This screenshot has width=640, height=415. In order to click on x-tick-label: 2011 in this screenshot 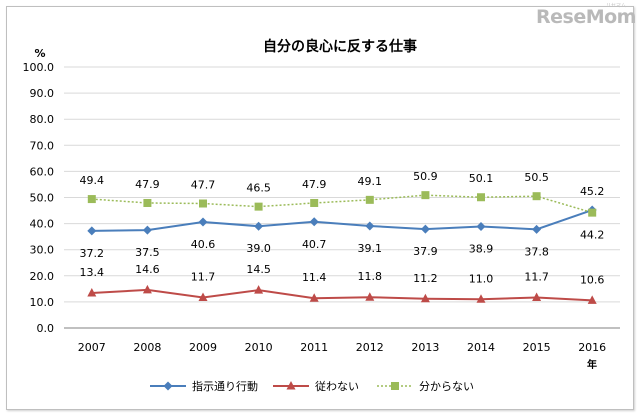, I will do `click(314, 347)`.